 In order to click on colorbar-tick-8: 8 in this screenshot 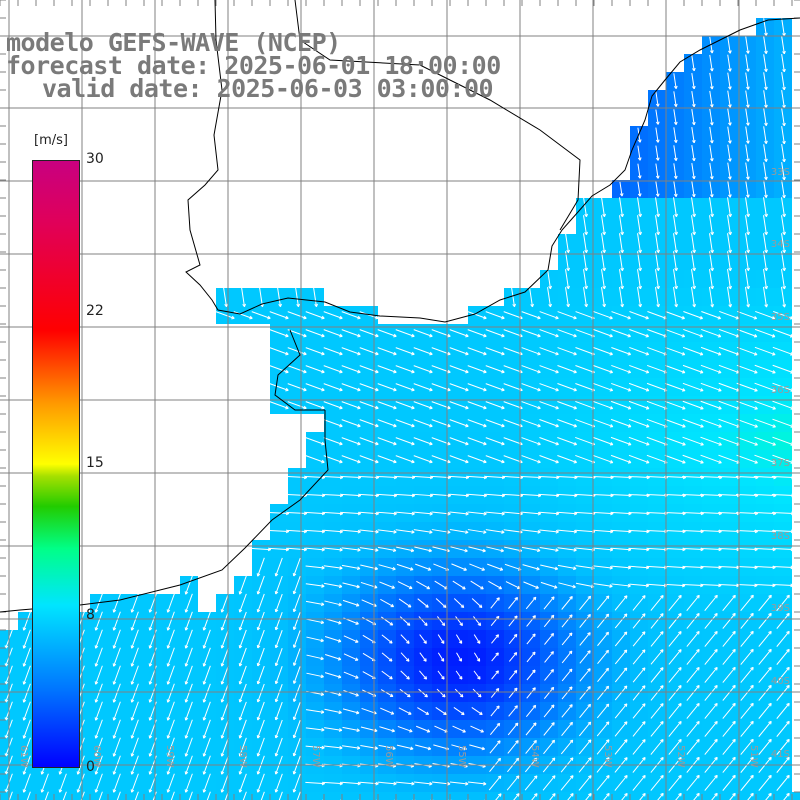, I will do `click(90, 615)`.